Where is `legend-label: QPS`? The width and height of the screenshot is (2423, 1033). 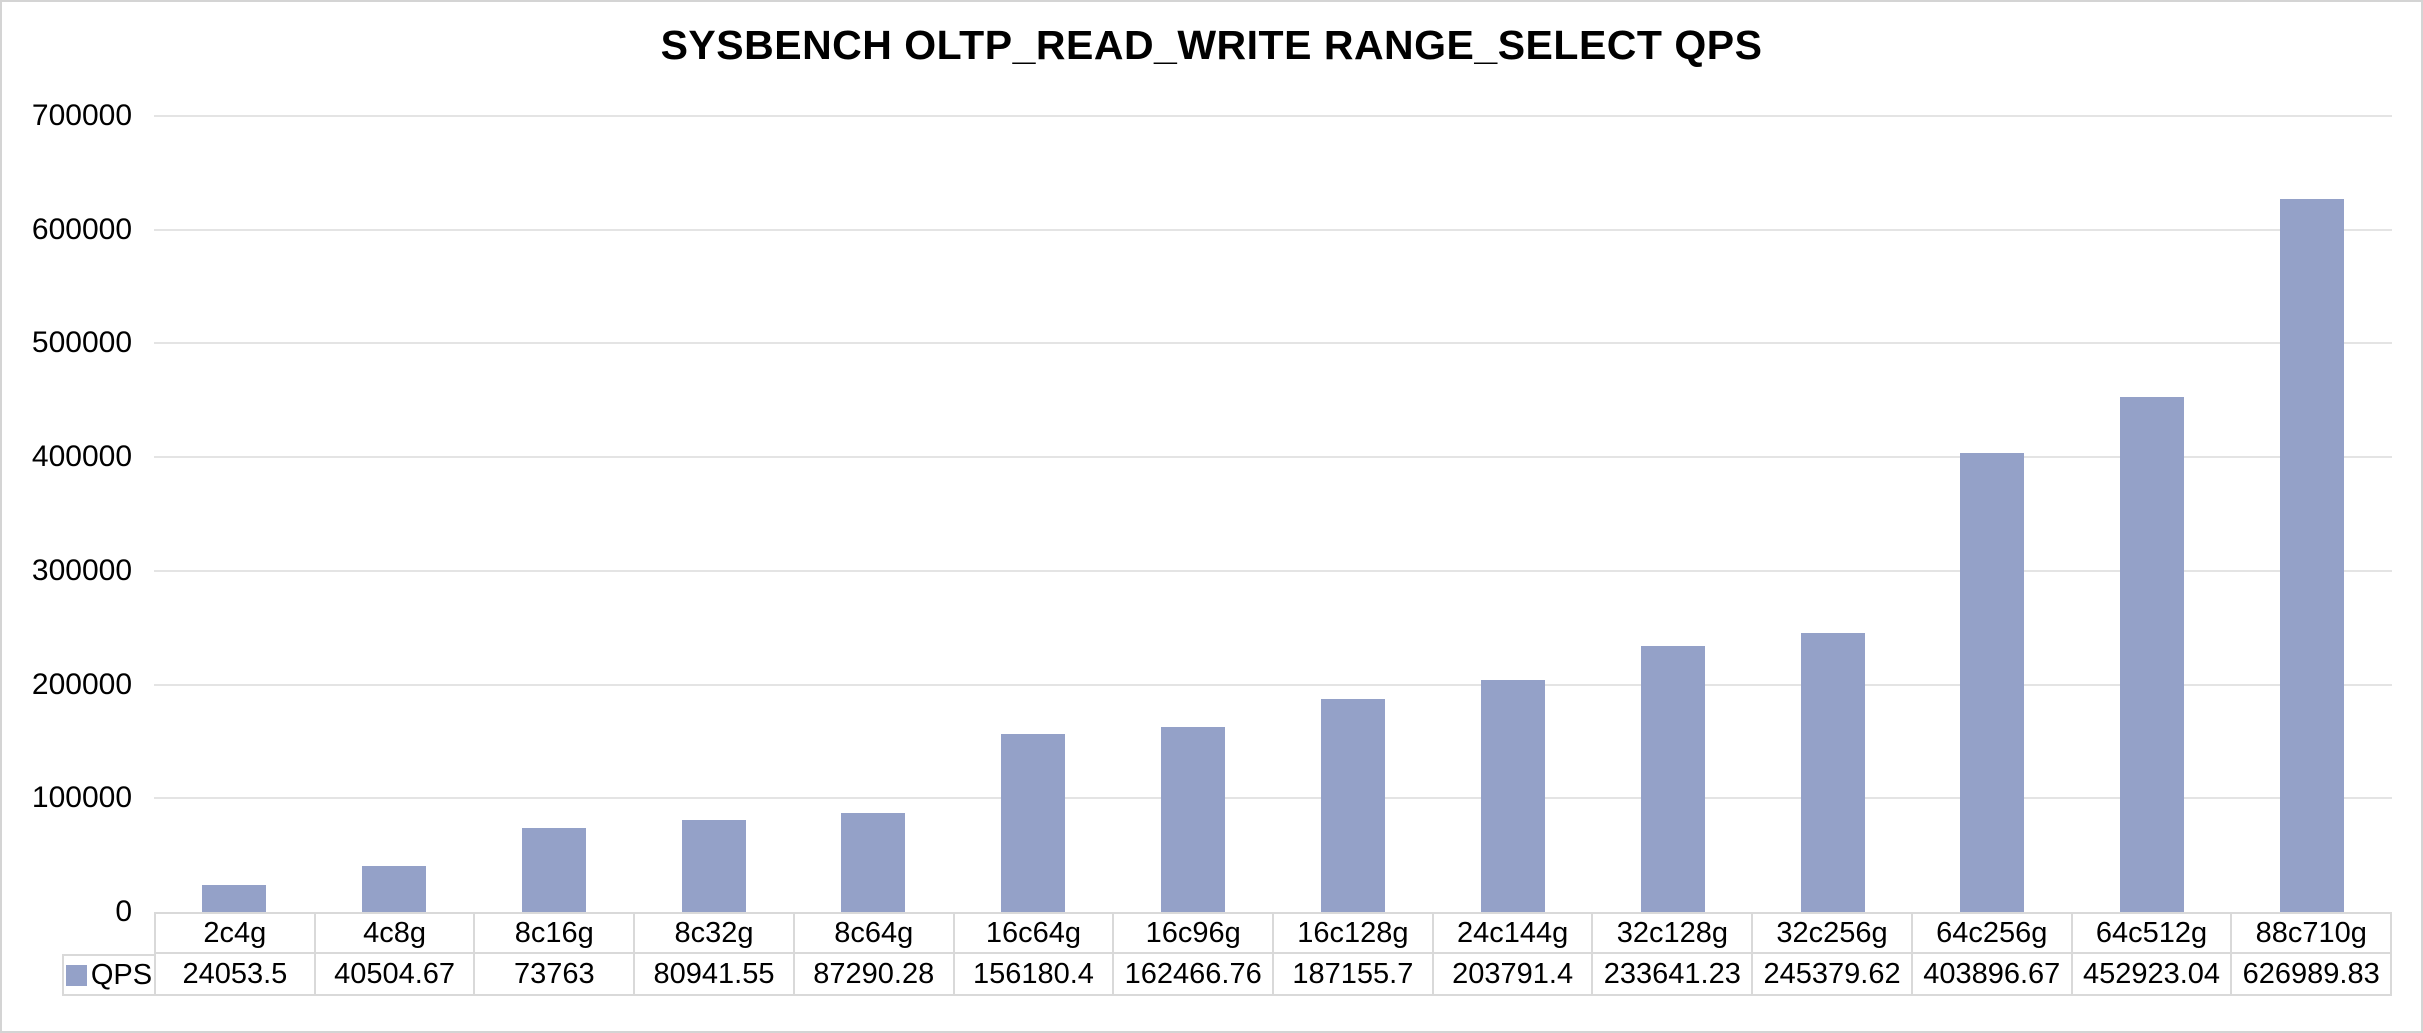
legend-label: QPS is located at coordinates (121, 974).